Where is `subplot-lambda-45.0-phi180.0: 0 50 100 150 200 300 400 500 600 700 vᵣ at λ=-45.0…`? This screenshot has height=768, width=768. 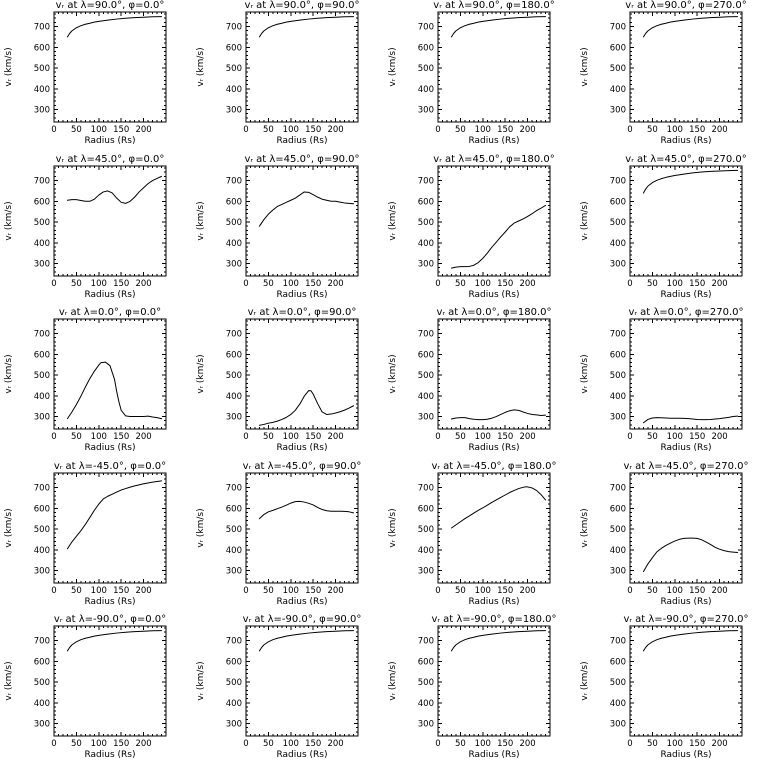
subplot-lambda-45.0-phi180.0: 0 50 100 150 200 300 400 500 600 700 vᵣ at λ=-45.0… is located at coordinates (480, 538).